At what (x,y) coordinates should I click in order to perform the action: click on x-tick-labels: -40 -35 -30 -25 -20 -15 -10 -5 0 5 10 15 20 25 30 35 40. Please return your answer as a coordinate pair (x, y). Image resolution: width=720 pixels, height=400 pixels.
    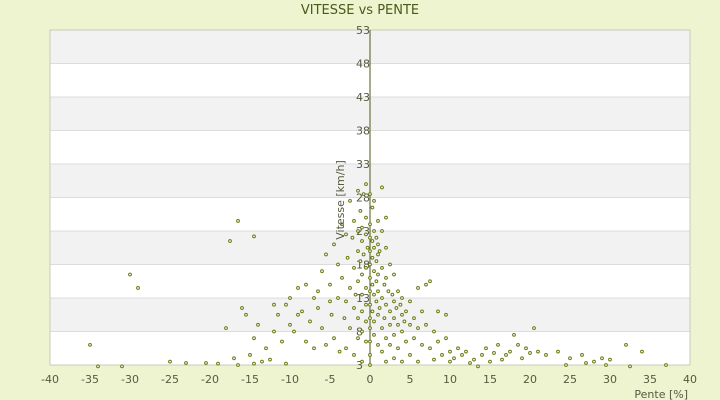
    Looking at the image, I should click on (369, 379).